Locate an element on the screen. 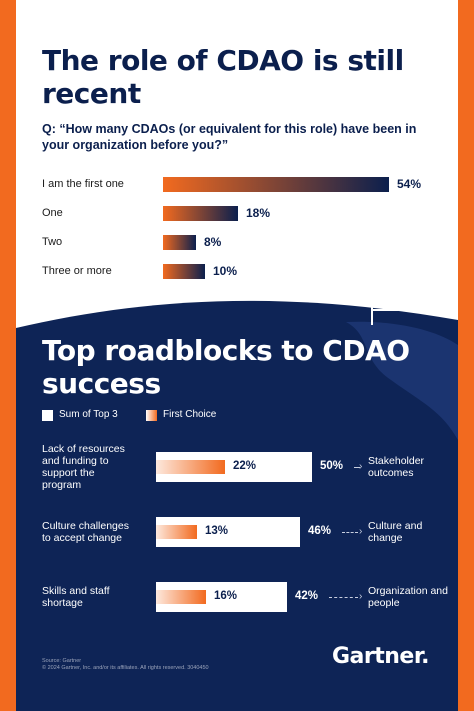 The width and height of the screenshot is (474, 711). first-choice-value-label: 16% is located at coordinates (225, 596).